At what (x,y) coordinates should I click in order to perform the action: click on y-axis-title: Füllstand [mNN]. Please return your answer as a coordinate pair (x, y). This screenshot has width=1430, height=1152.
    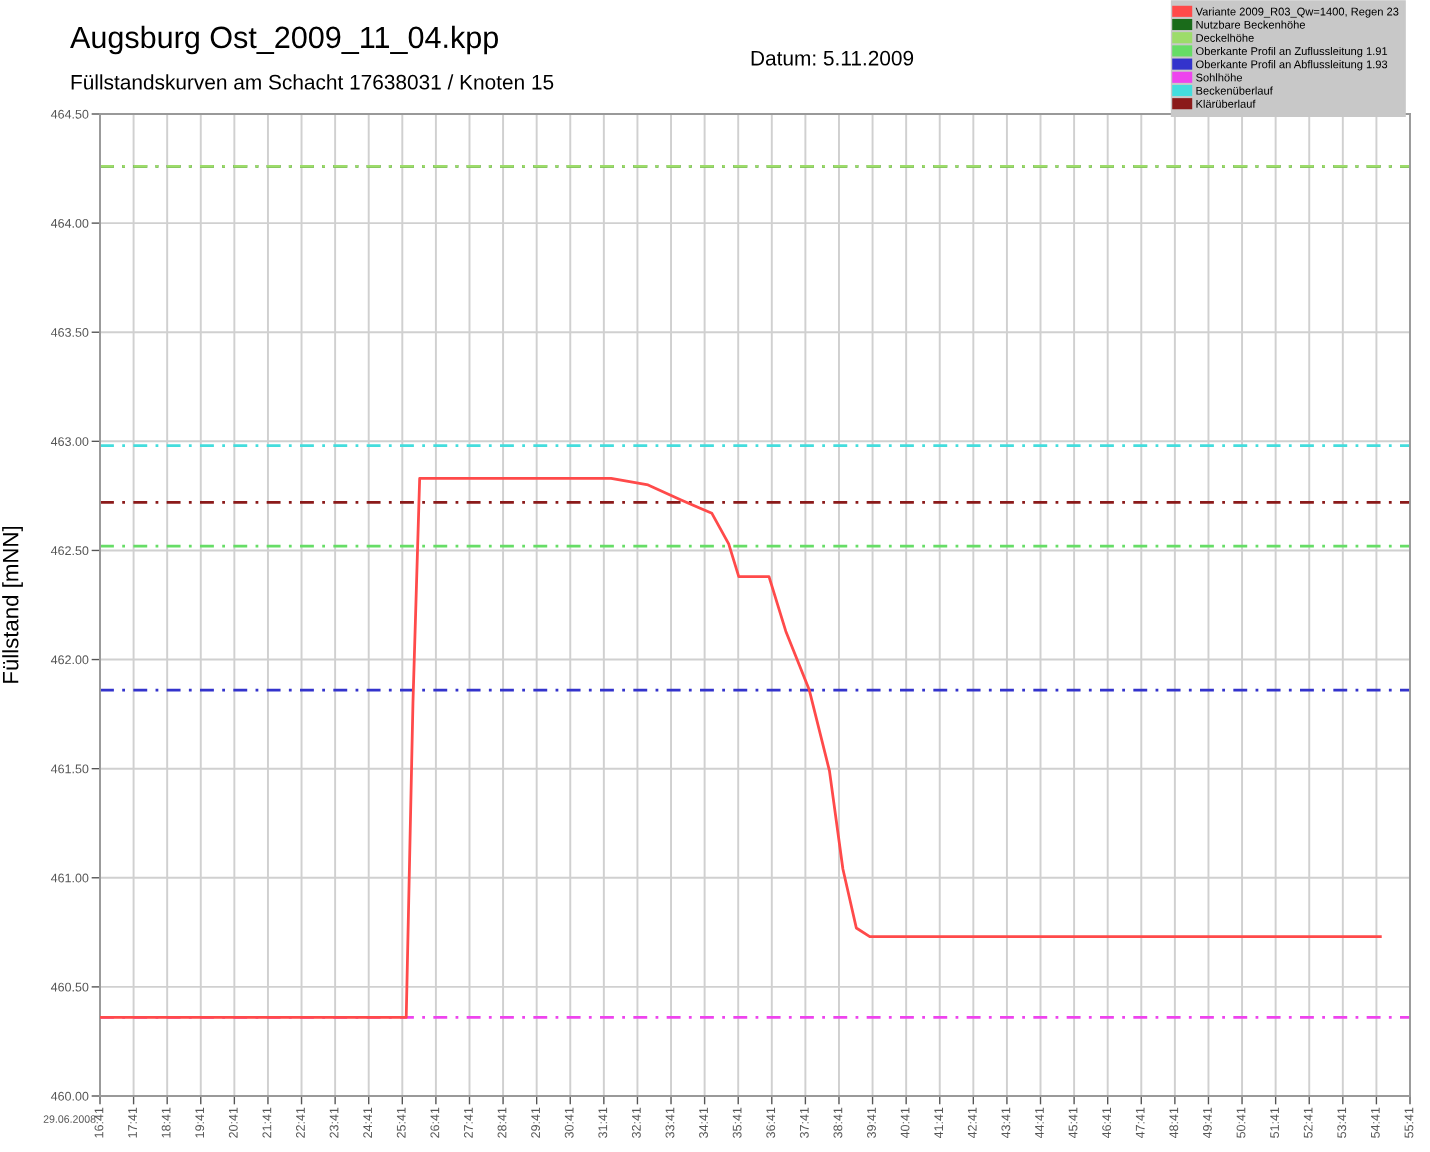
    Looking at the image, I should click on (12, 604).